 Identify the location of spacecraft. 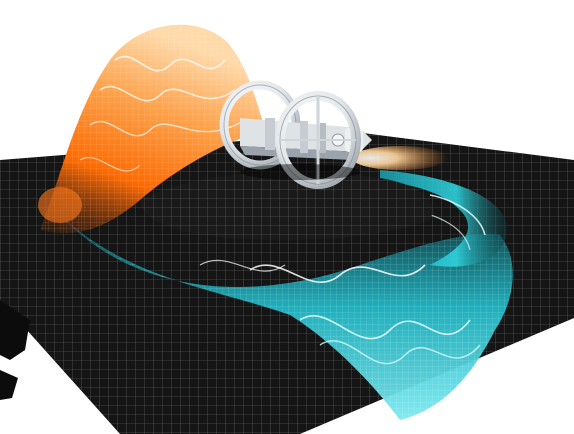
(295, 134).